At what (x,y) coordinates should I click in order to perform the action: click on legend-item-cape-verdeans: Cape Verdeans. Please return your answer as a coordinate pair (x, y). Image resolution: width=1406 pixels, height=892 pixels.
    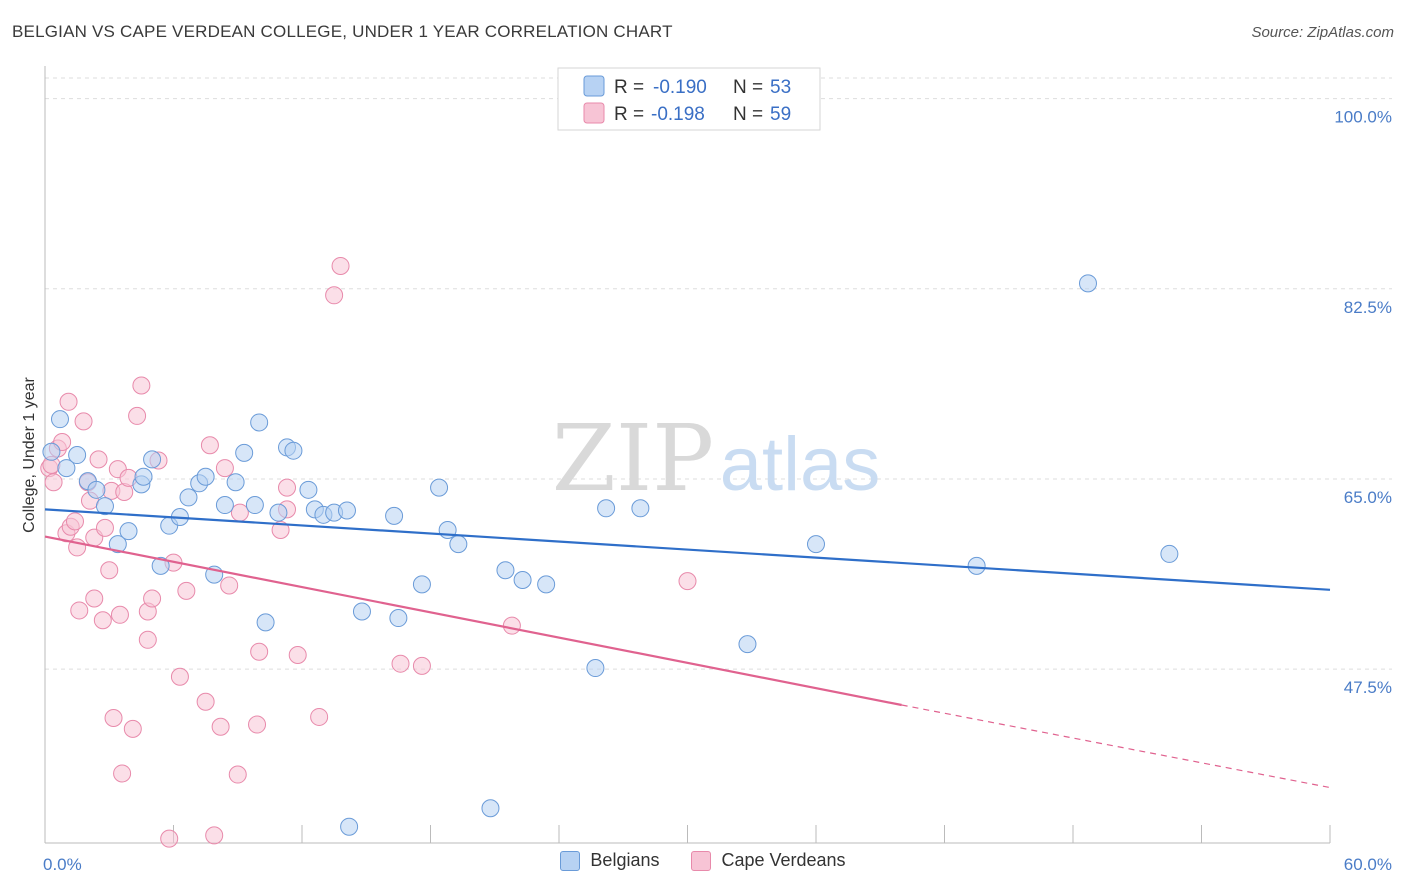
    Looking at the image, I should click on (768, 860).